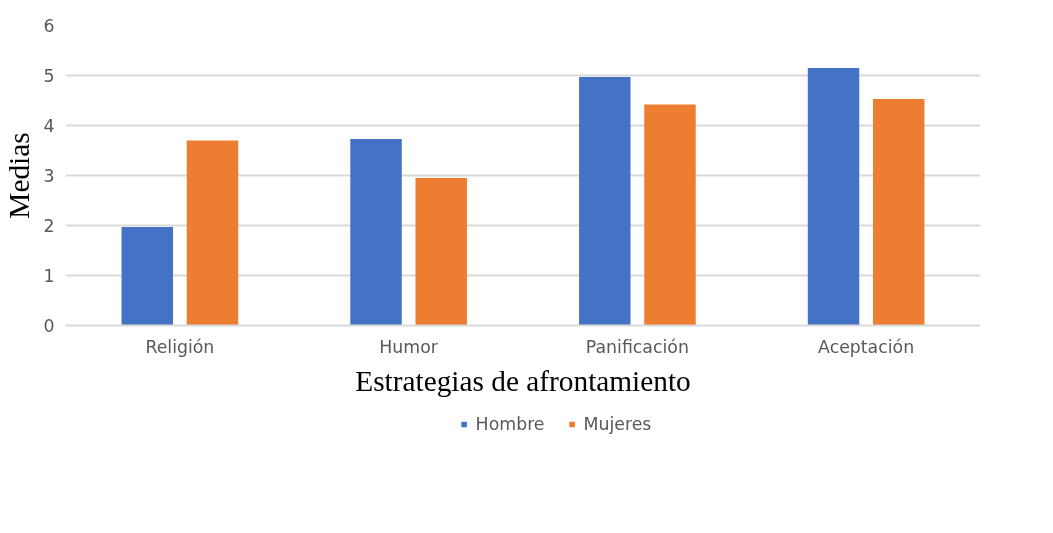  I want to click on y-tick-label: 2, so click(49, 226).